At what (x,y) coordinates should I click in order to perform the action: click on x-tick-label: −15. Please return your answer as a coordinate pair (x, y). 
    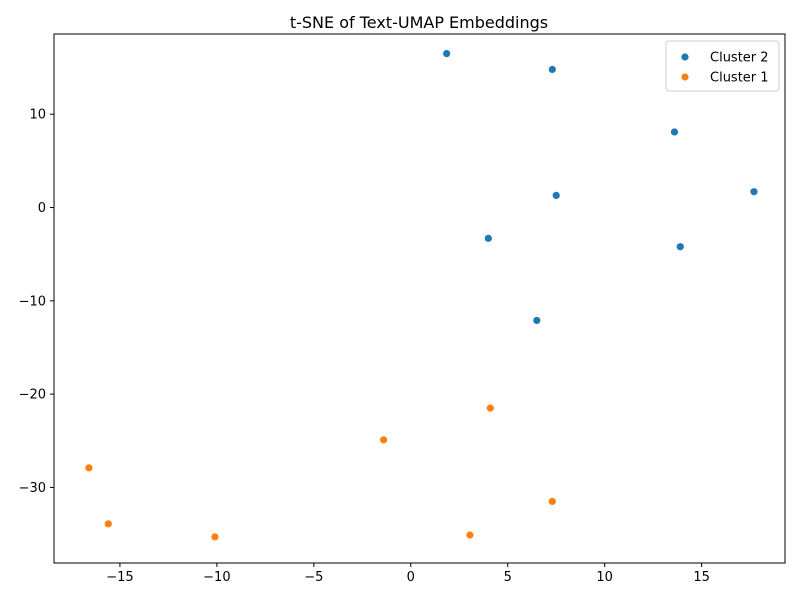
    Looking at the image, I should click on (119, 577).